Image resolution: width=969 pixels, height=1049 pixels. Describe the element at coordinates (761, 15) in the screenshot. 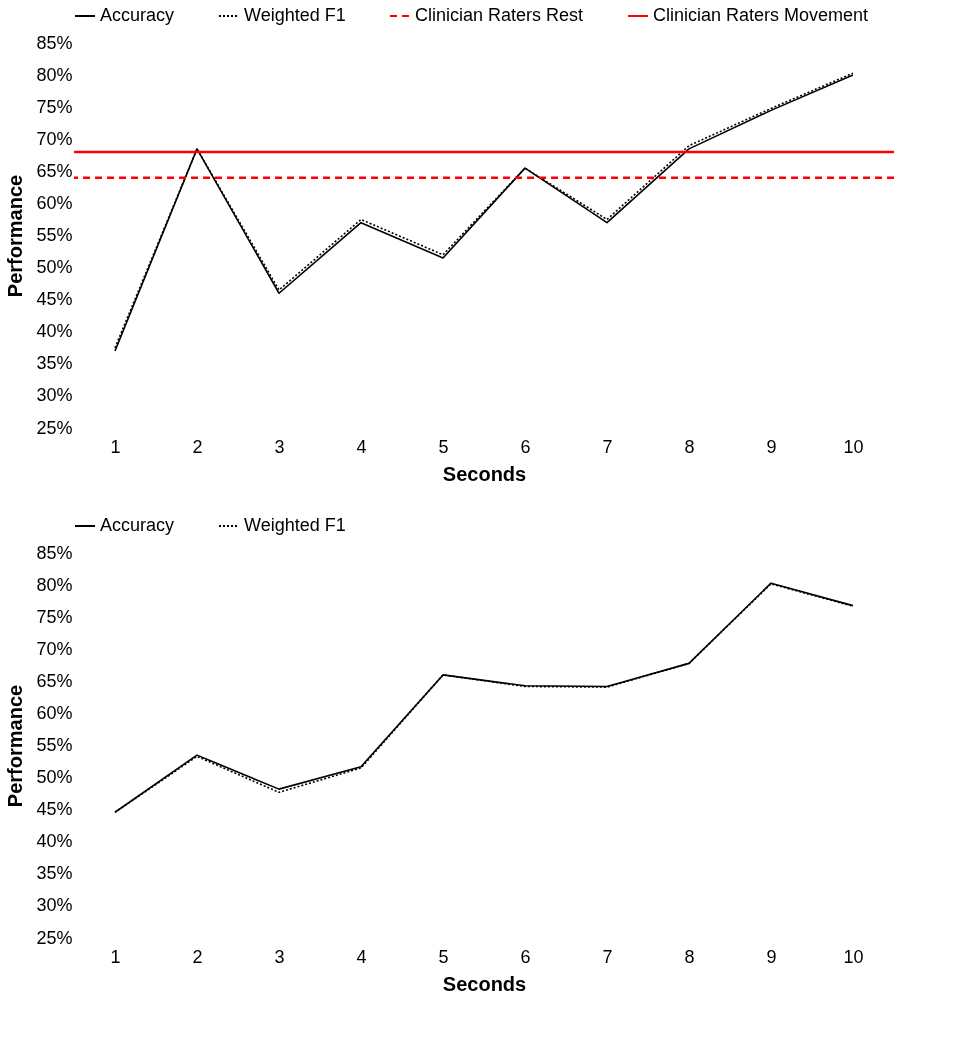

I see `legend-label: Clinician Raters Movement` at that location.